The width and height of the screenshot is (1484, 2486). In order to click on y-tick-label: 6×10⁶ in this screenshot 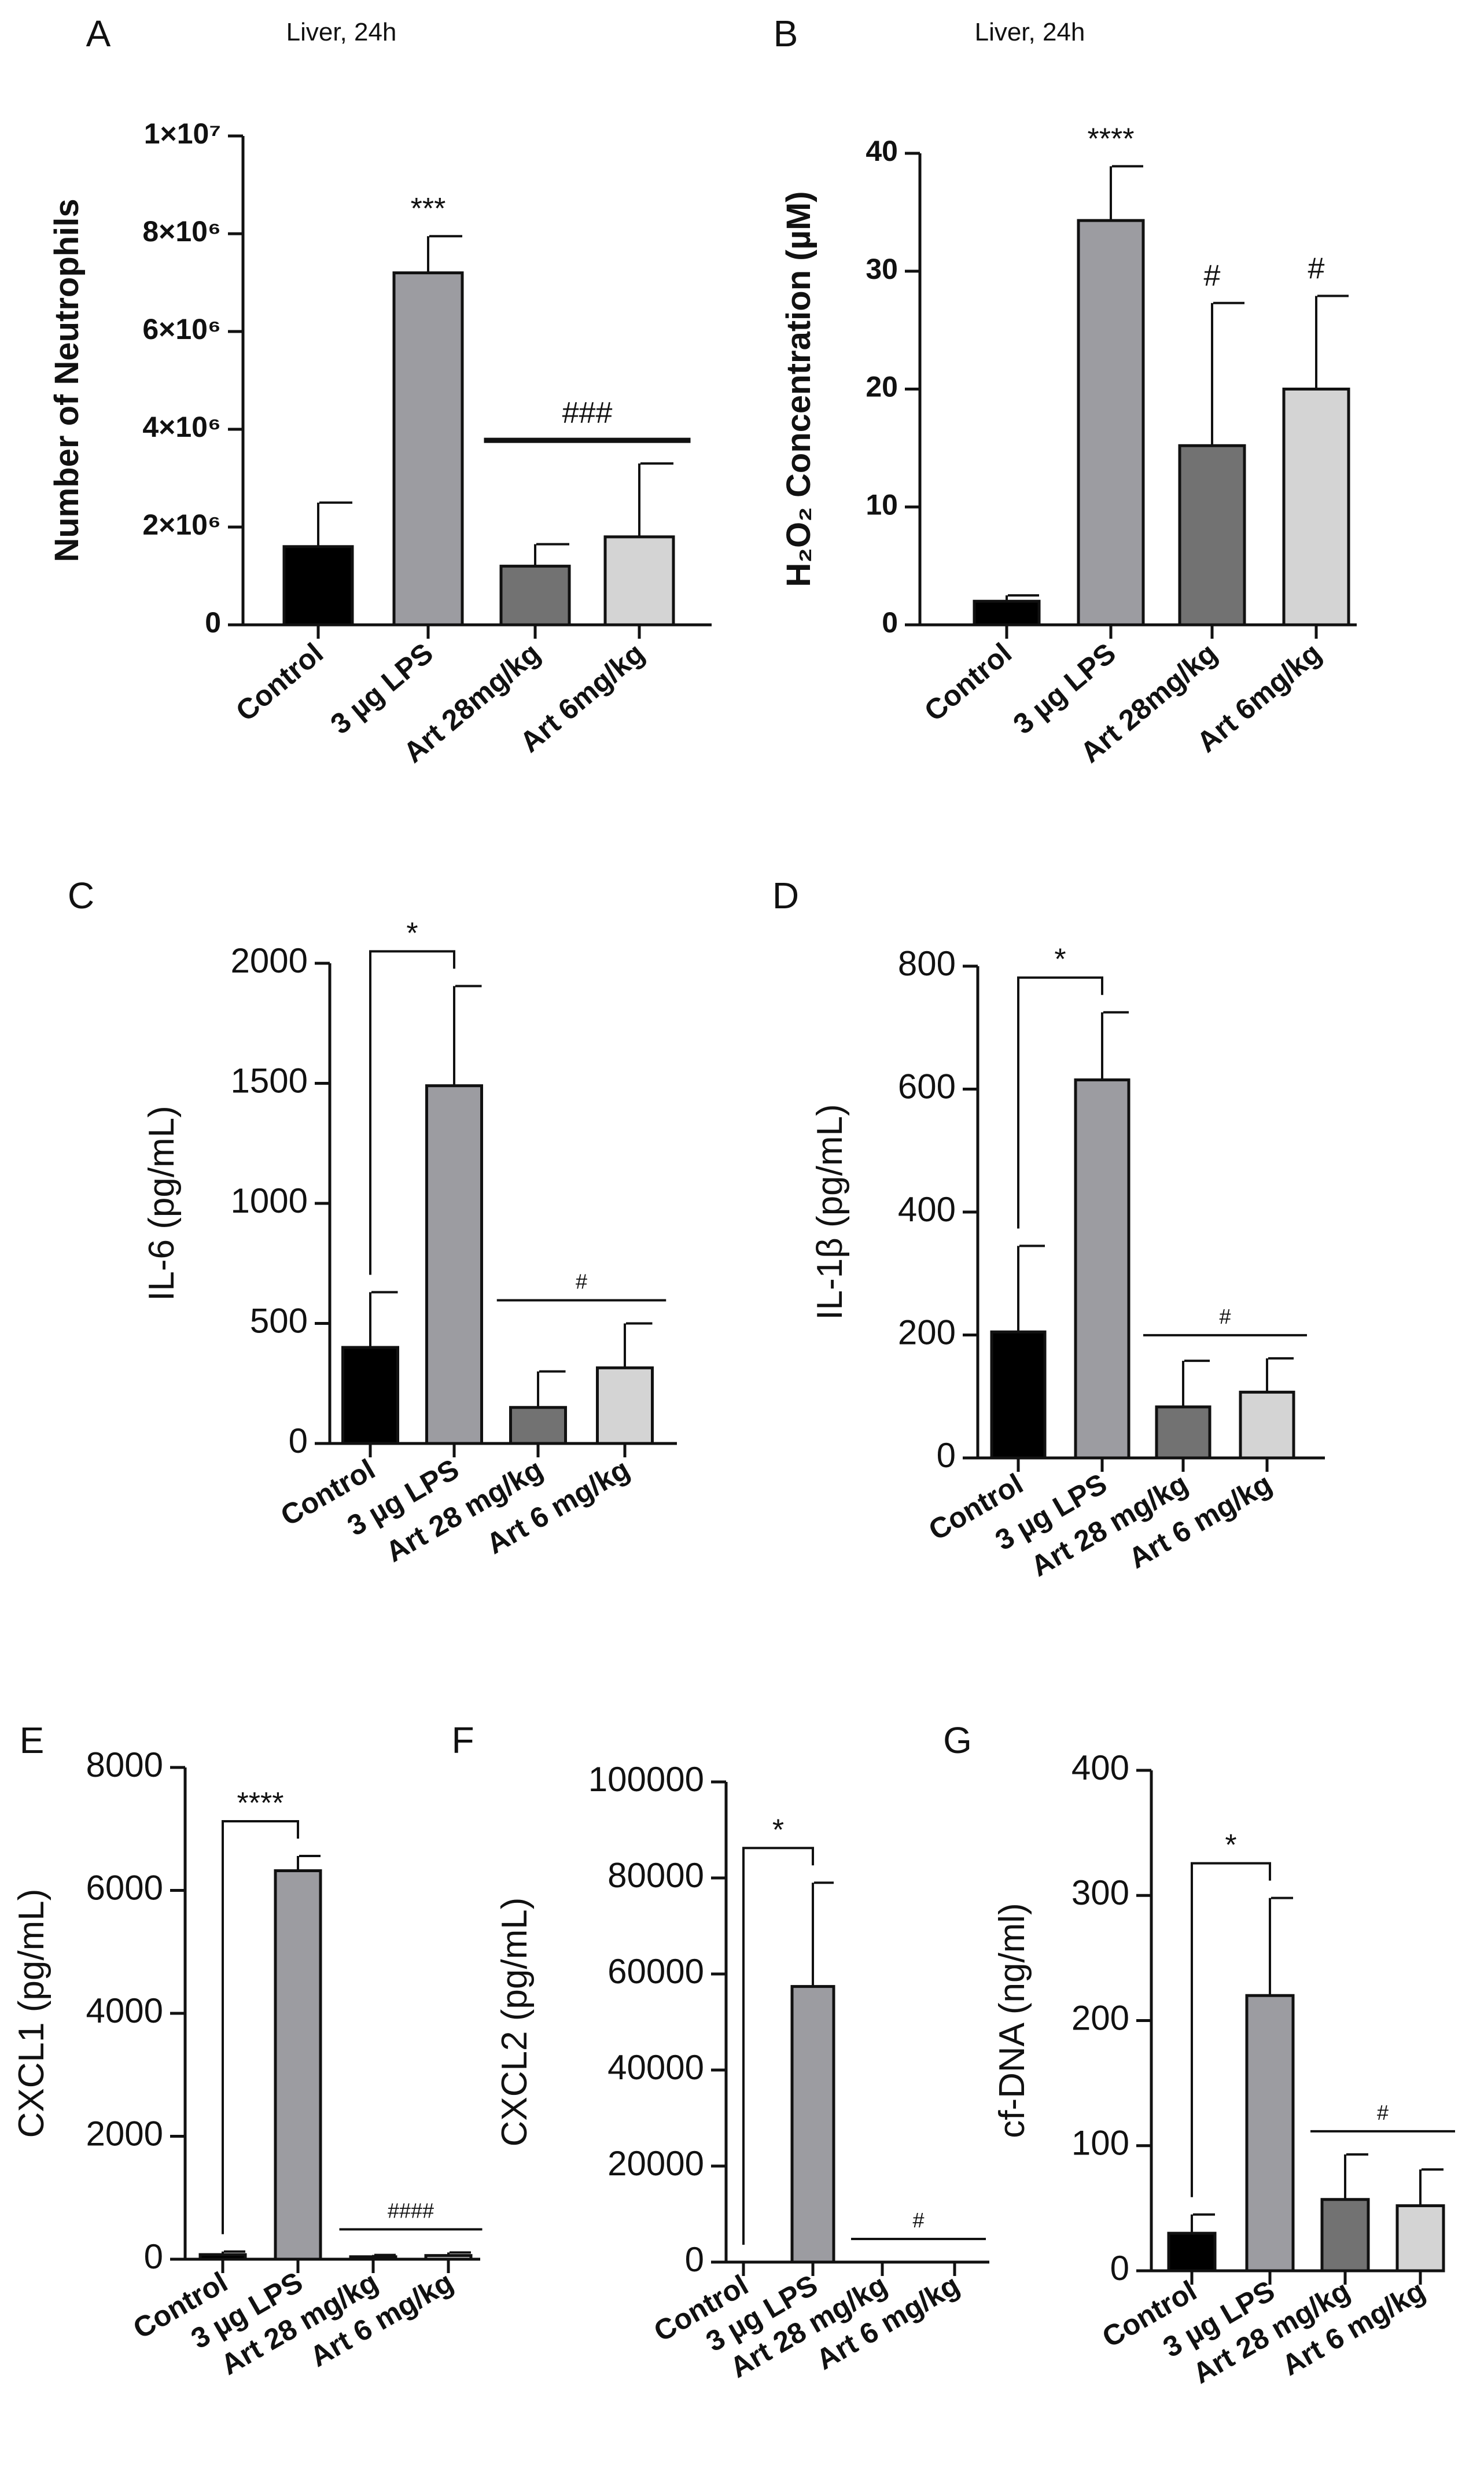, I will do `click(181, 329)`.